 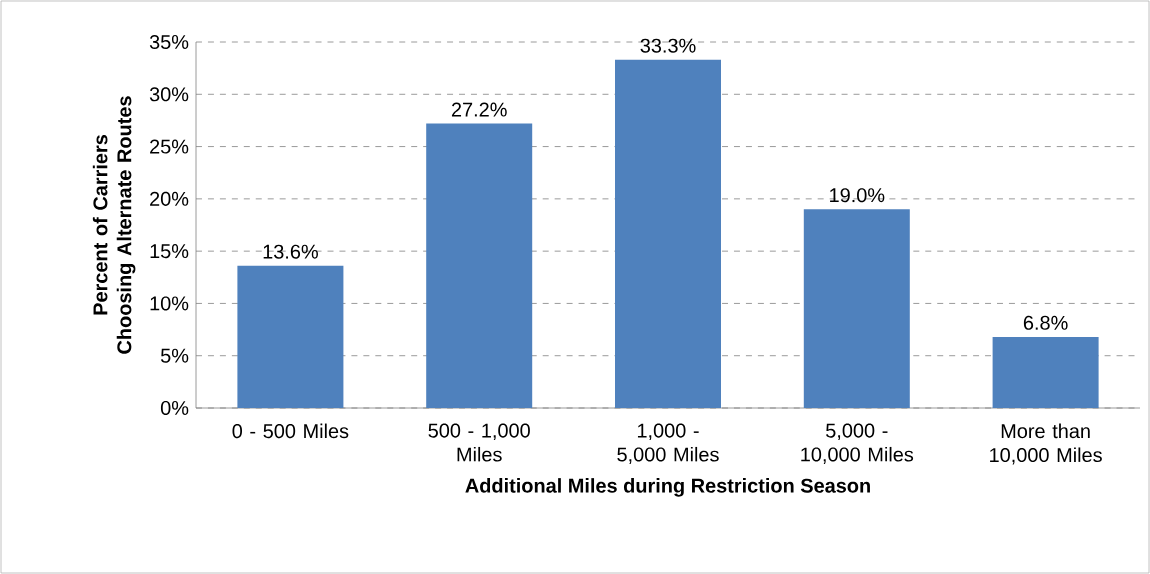 What do you see at coordinates (169, 42) in the screenshot?
I see `y-tick-label: 35%` at bounding box center [169, 42].